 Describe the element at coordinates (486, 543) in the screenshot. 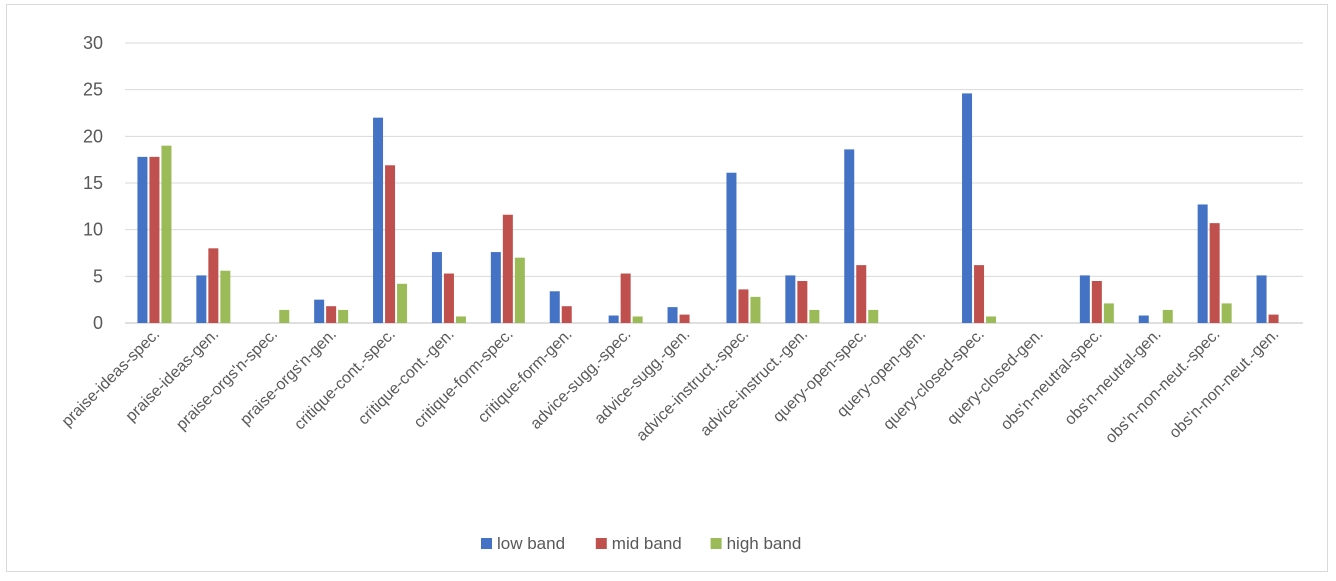

I see `legend-swatch-low-band` at that location.